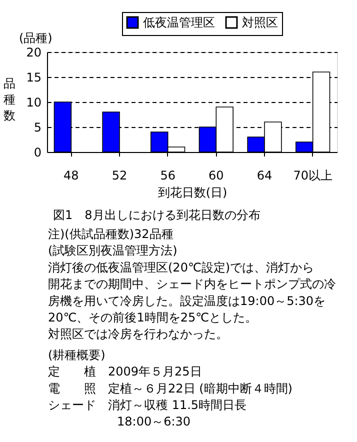  Describe the element at coordinates (34, 77) in the screenshot. I see `y-tick-label: 15` at that location.